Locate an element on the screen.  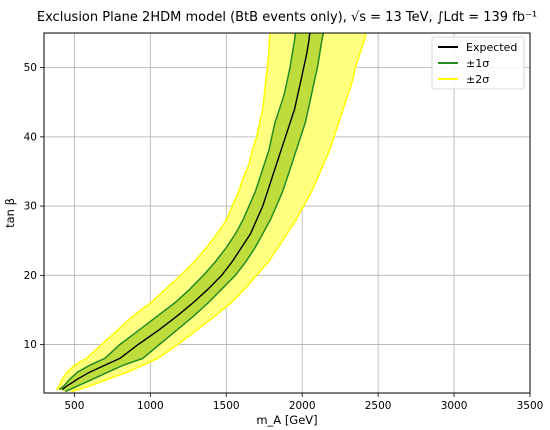
legend-label: ±1σ is located at coordinates (477, 63).